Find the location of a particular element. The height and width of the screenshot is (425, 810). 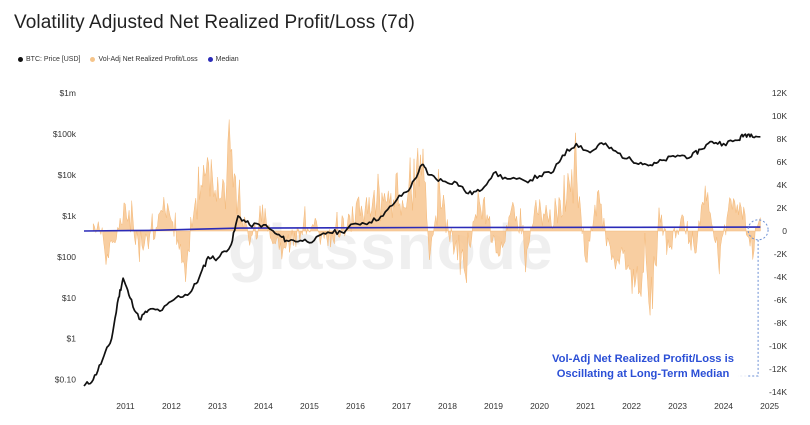

y-left-tick-label: $100k is located at coordinates (65, 134).